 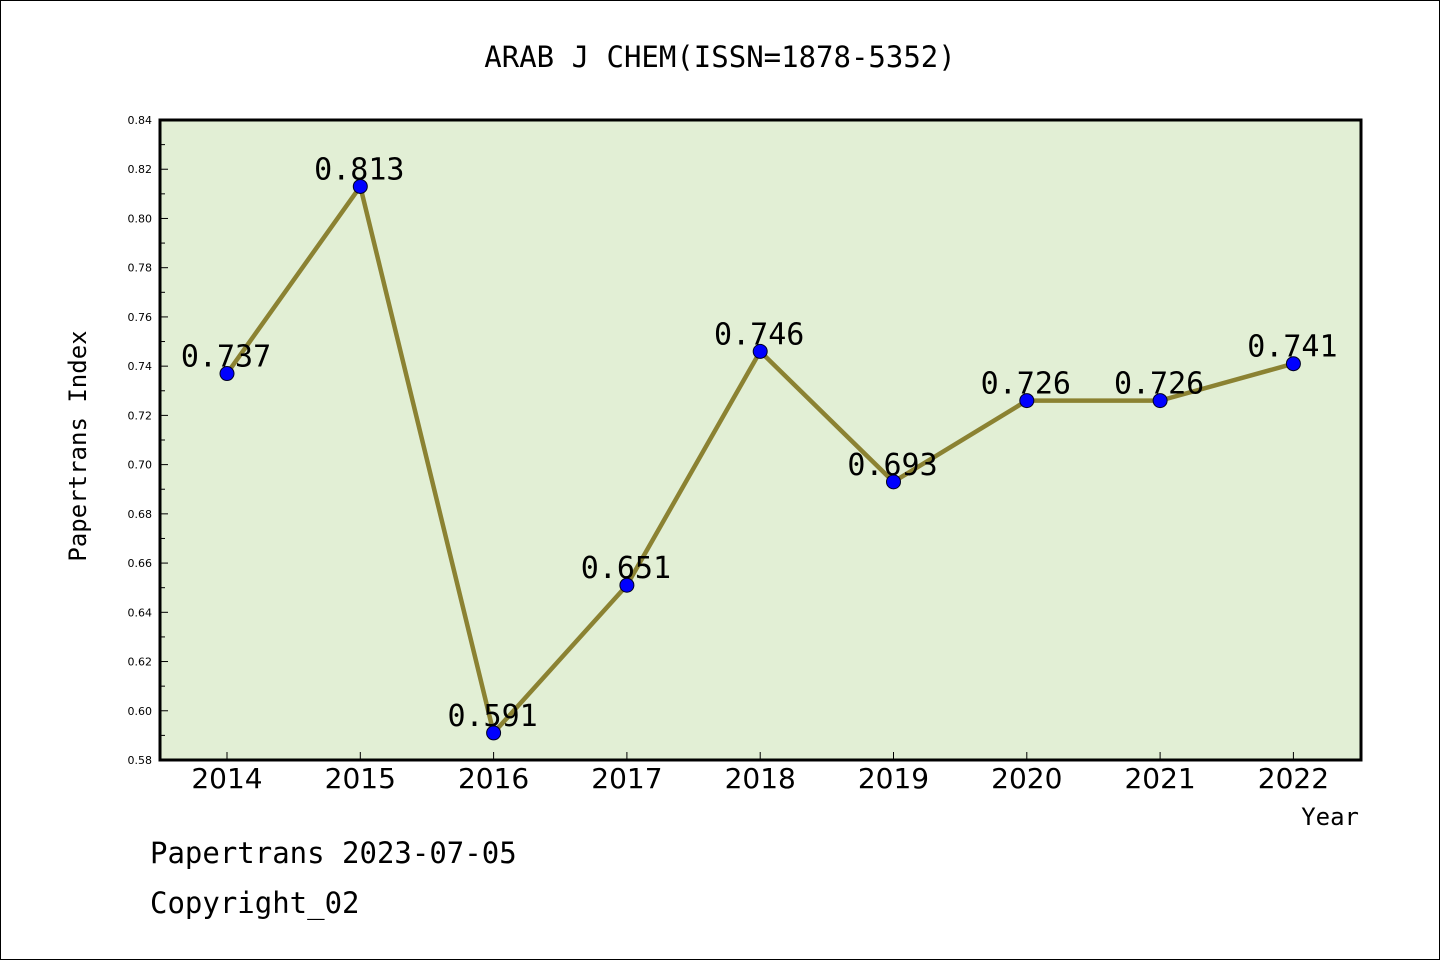 I want to click on x-tick-label: 2018, so click(x=760, y=778).